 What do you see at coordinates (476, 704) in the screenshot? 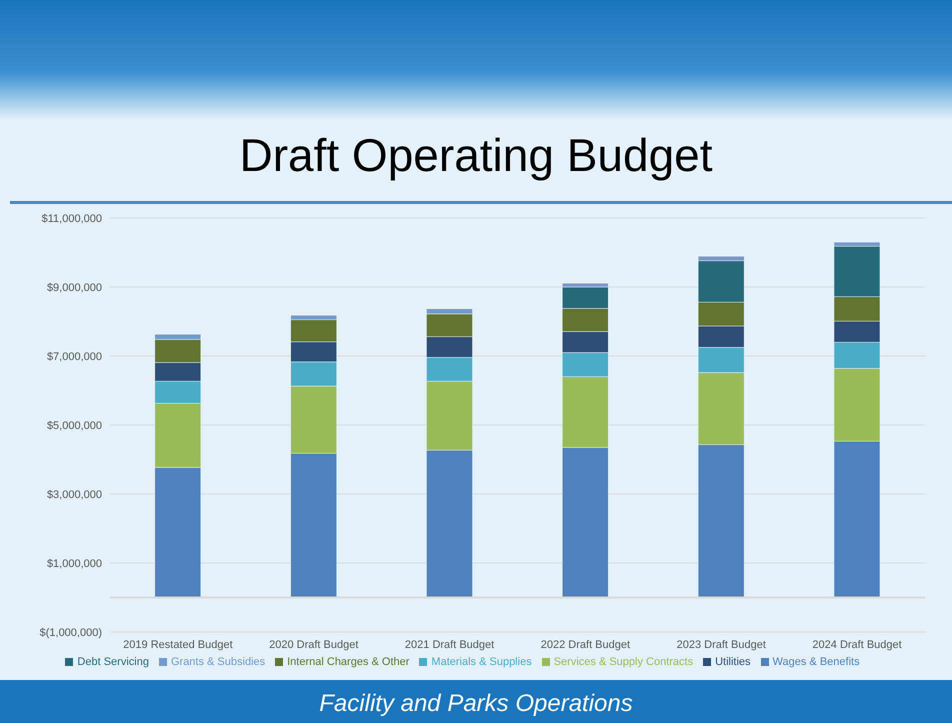
I see `text: Facility and Parks Operations` at bounding box center [476, 704].